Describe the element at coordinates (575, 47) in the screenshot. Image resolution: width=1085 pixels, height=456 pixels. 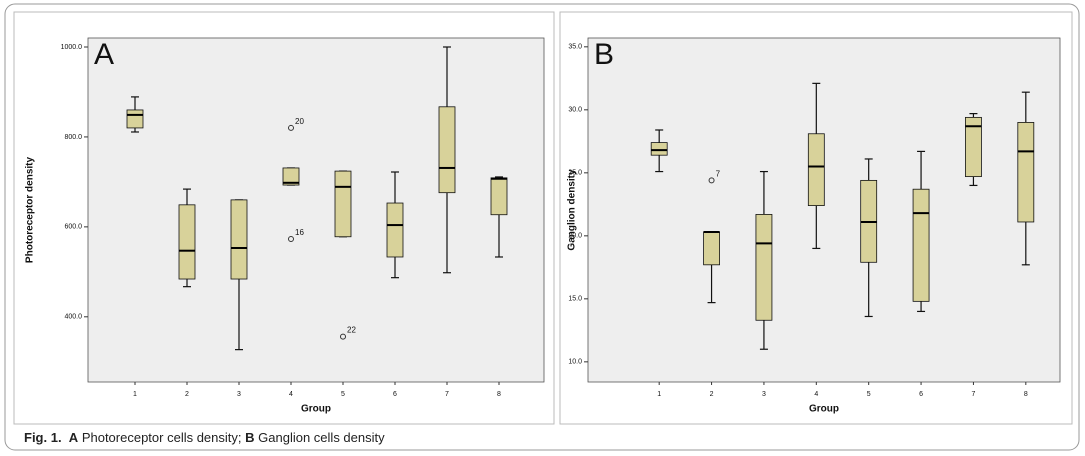
I see `y-tick-label: 35.0` at that location.